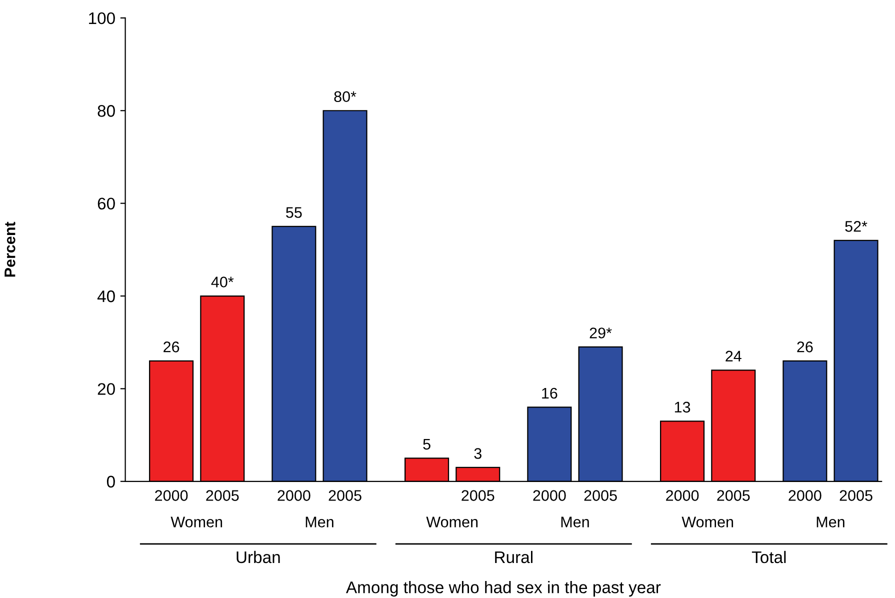 Image resolution: width=895 pixels, height=598 pixels. Describe the element at coordinates (503, 589) in the screenshot. I see `x-axis-title: Among those who had sex in the past year` at that location.